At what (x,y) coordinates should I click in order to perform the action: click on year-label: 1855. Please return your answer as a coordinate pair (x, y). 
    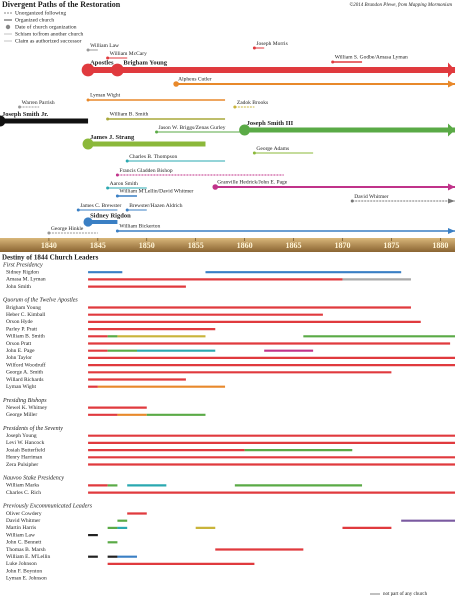
    Looking at the image, I should click on (196, 245).